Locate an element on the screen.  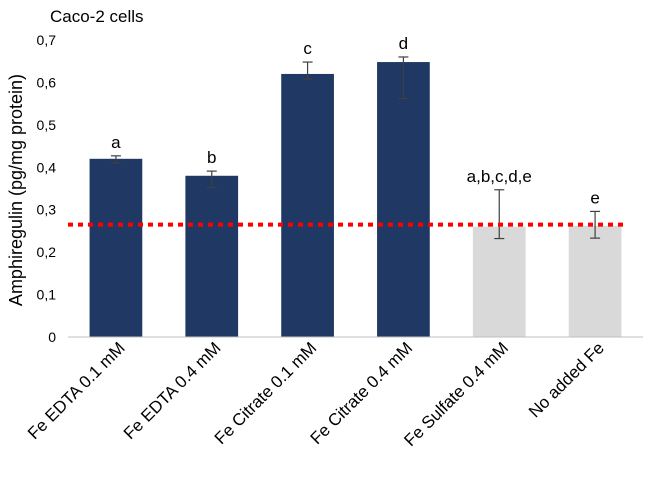
significance-label: a is located at coordinates (116, 142).